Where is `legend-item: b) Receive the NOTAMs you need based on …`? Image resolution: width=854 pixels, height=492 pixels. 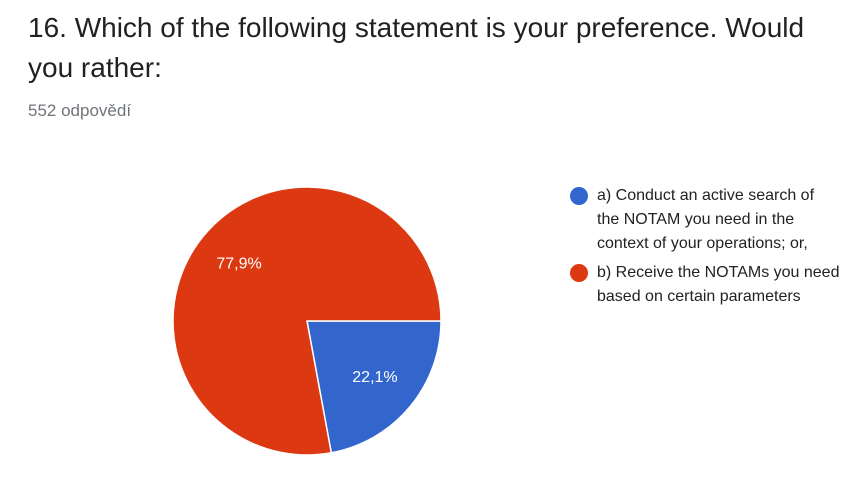 legend-item: b) Receive the NOTAMs you need based on … is located at coordinates (705, 285).